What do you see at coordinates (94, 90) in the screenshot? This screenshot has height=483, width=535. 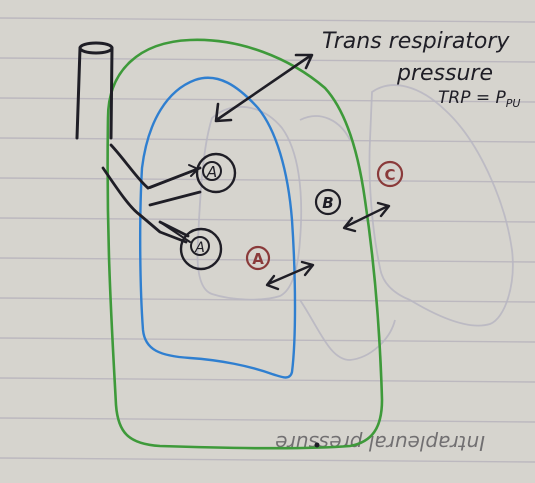 I see `trachea` at bounding box center [94, 90].